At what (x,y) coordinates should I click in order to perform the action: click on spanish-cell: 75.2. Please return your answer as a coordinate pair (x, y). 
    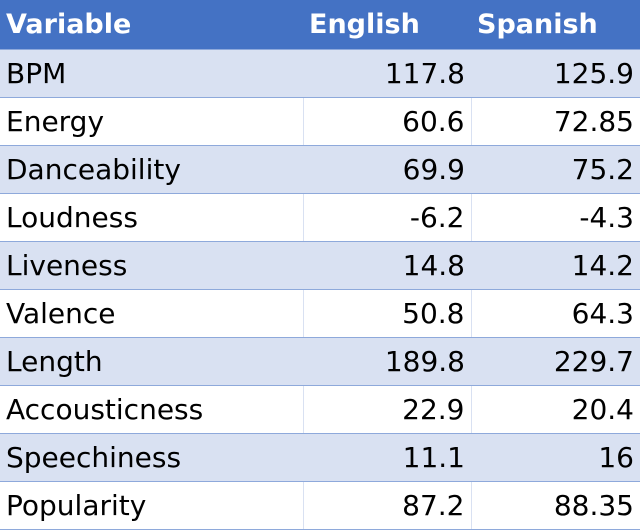
    Looking at the image, I should click on (555, 169).